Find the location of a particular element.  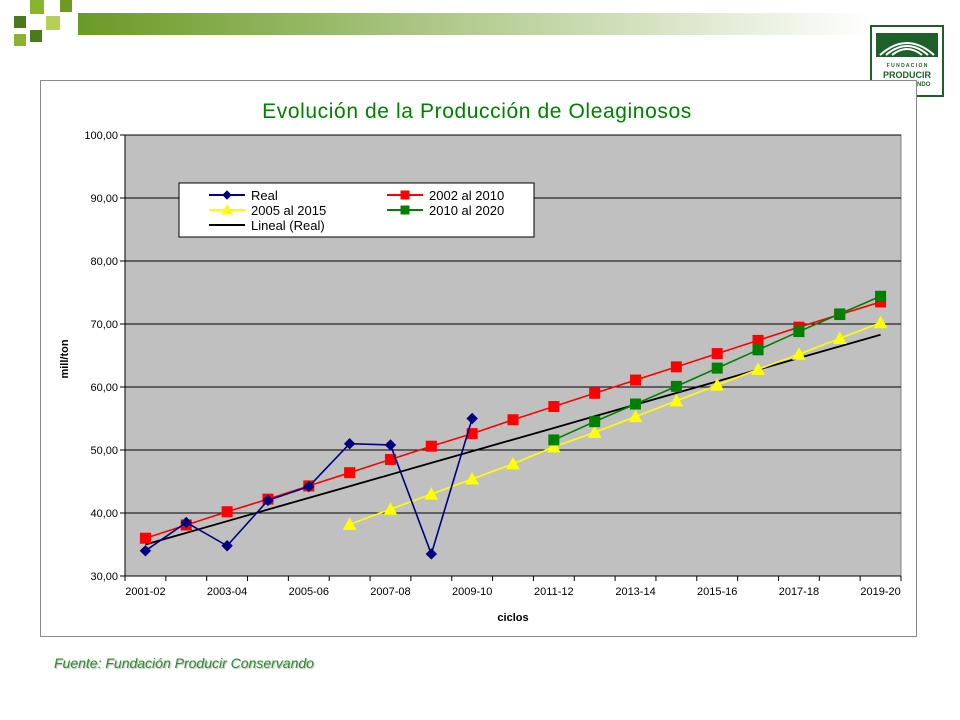

x-axis-title: ciclos is located at coordinates (512, 618).